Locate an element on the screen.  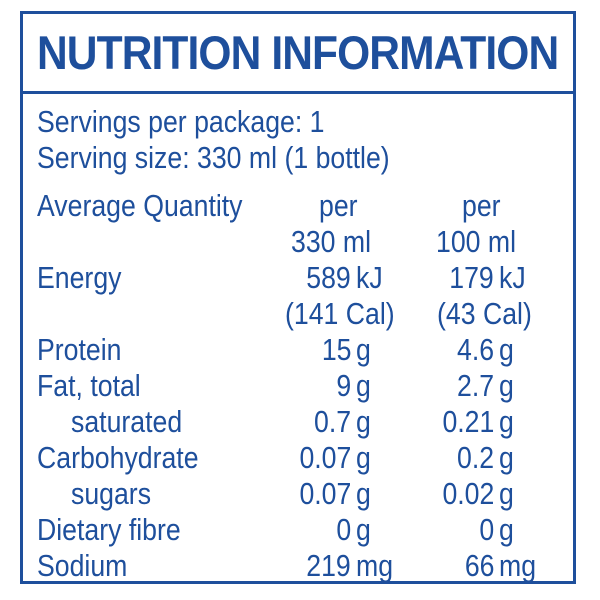
nutrient-per-100: 2.7 is located at coordinates (475, 385).